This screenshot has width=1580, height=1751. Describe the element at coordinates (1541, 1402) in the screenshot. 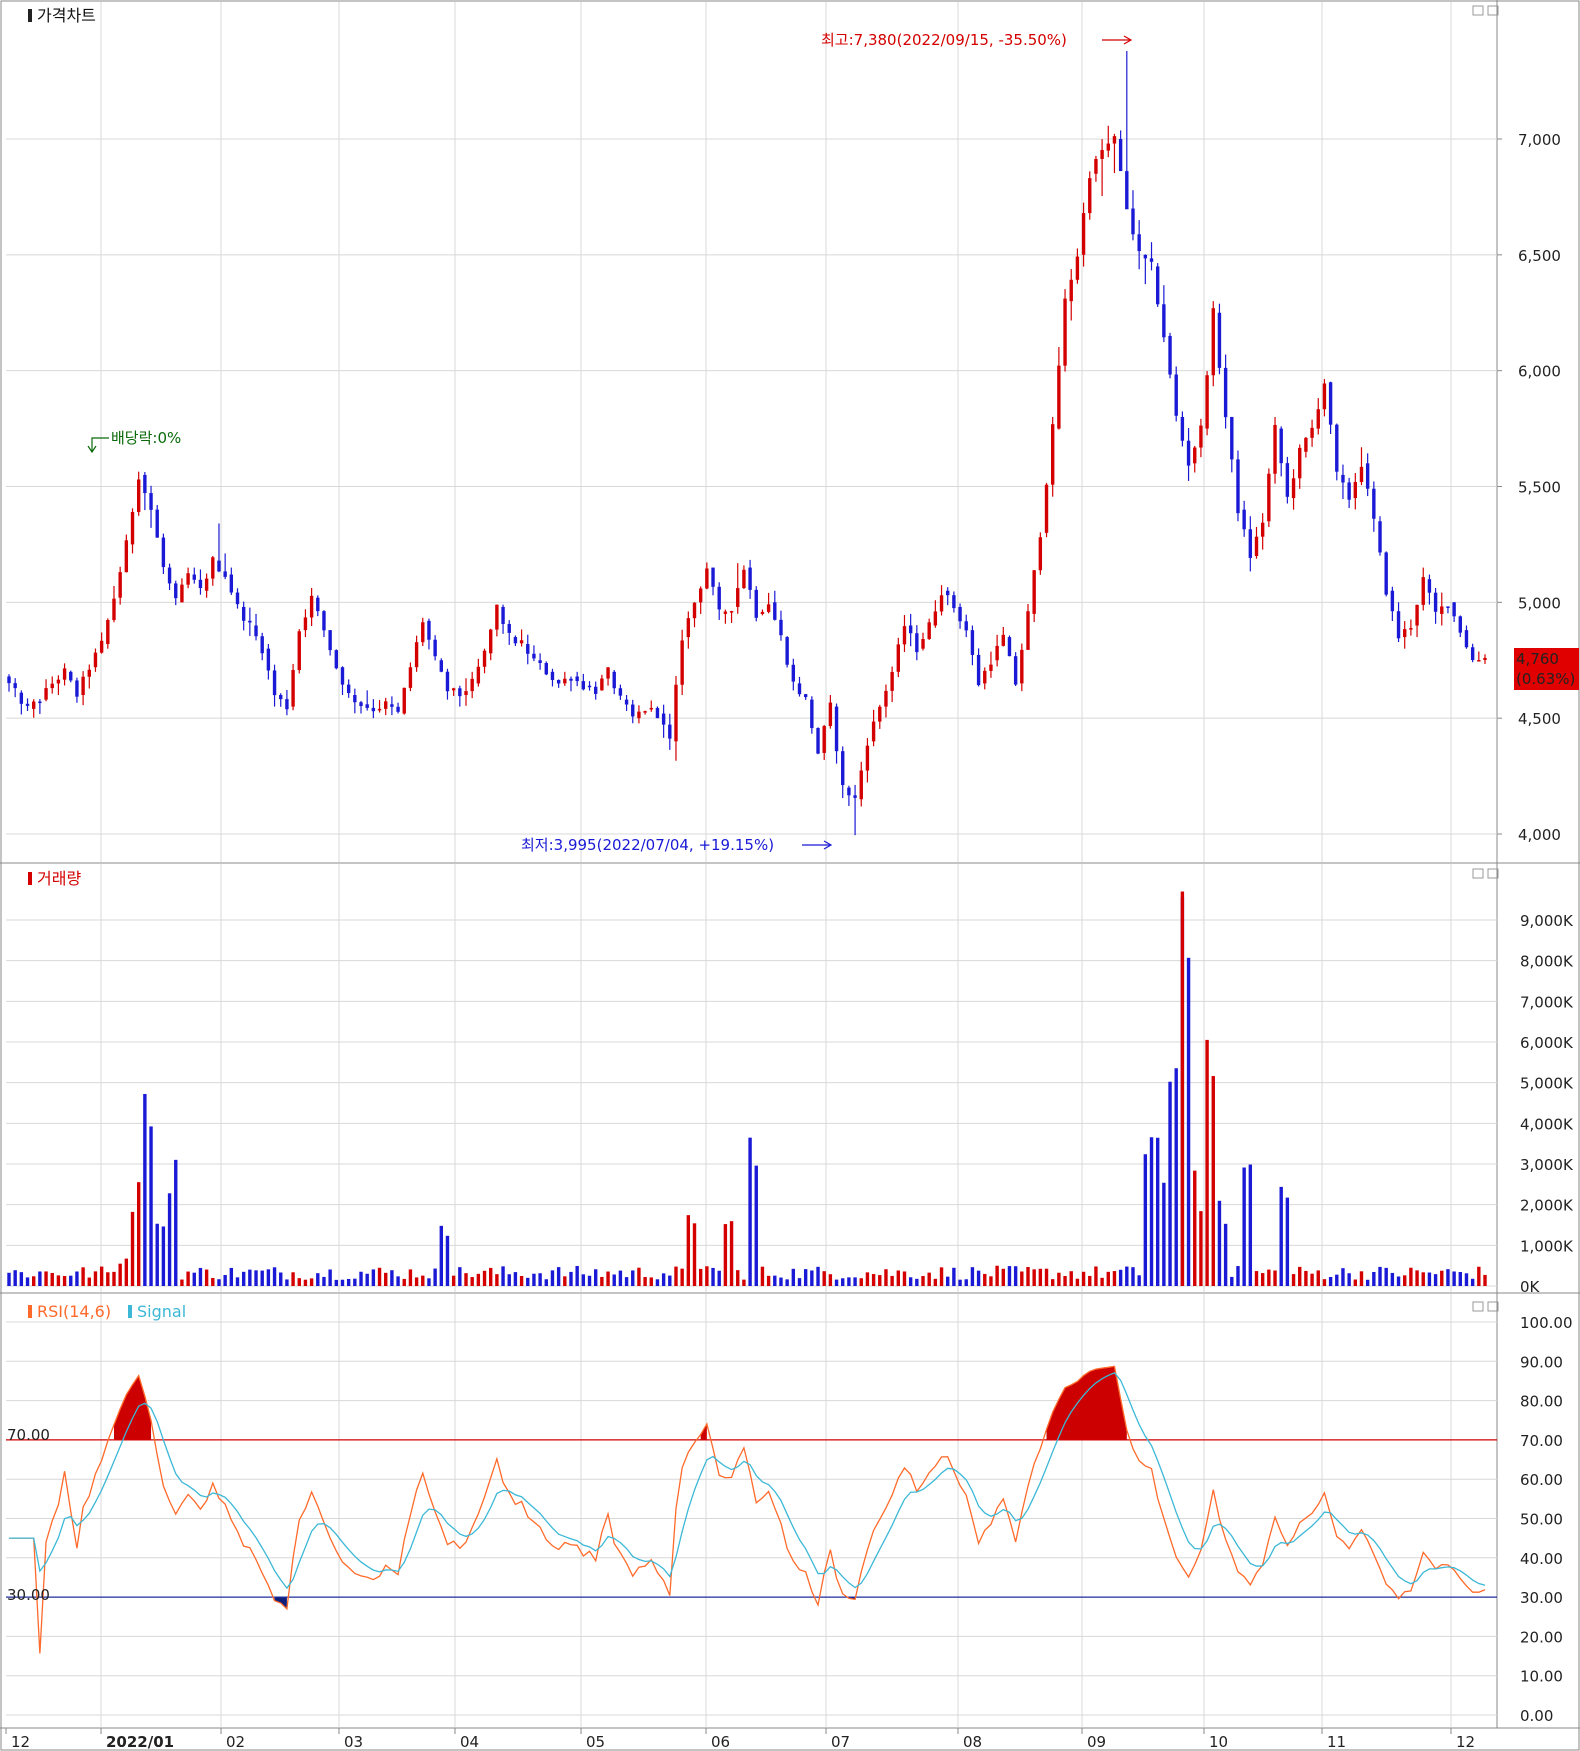

I see `rsi-tick-label: 80.00` at that location.